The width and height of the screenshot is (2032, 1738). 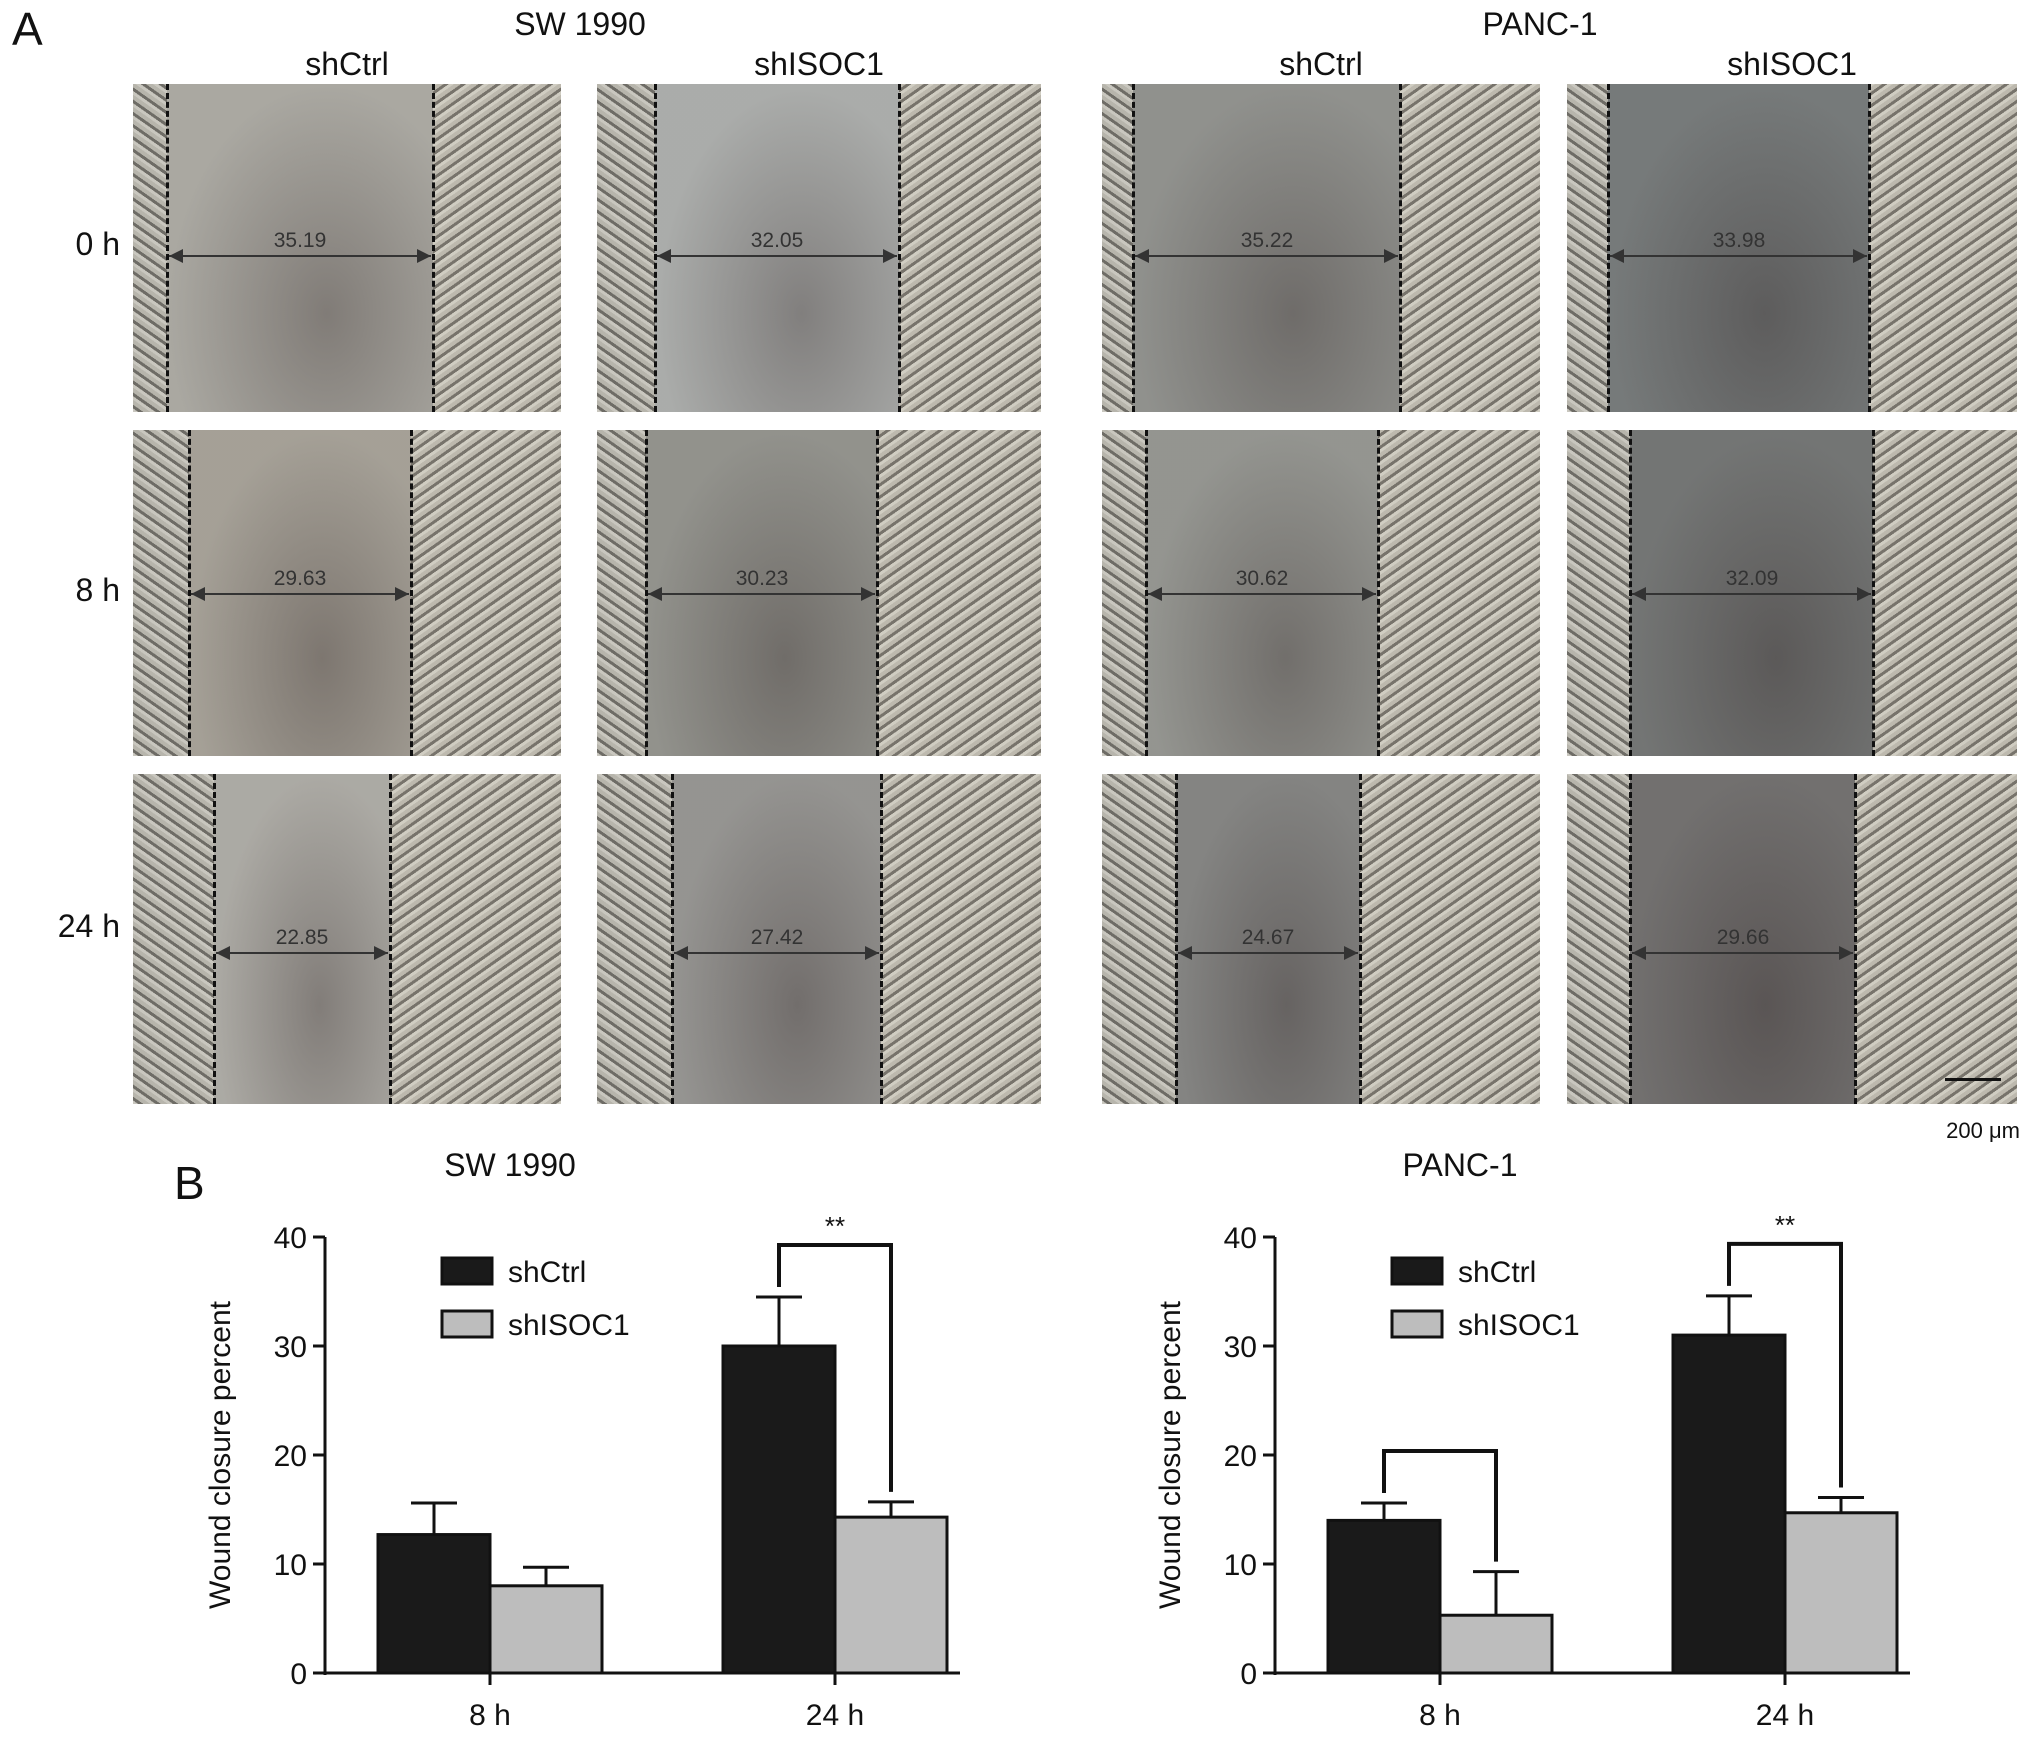 I want to click on wound-width-value: 22.85, so click(x=302, y=937).